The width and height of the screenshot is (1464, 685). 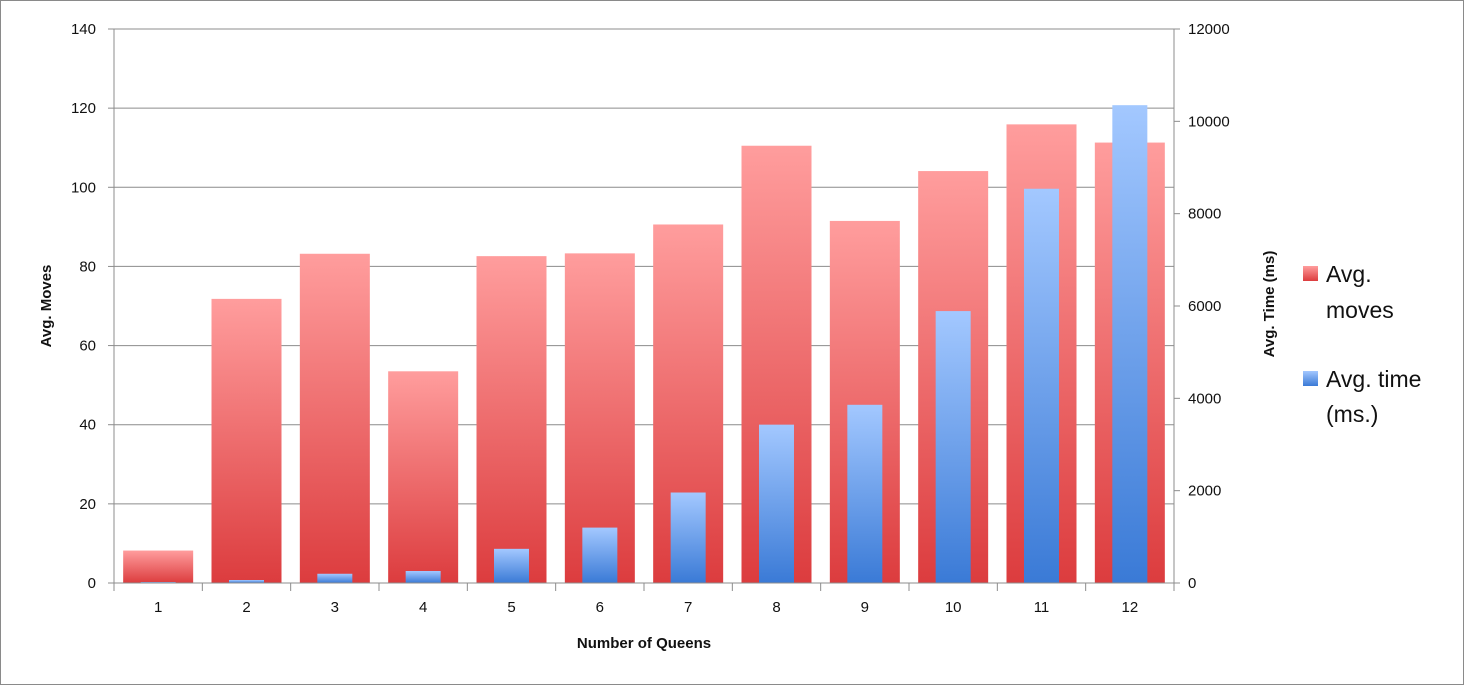 What do you see at coordinates (87, 504) in the screenshot?
I see `left-tick-label: 20` at bounding box center [87, 504].